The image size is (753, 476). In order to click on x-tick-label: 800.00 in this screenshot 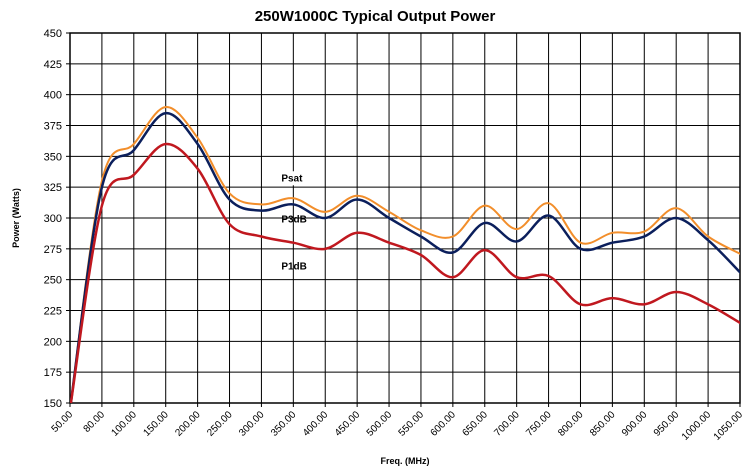, I will do `click(571, 424)`.